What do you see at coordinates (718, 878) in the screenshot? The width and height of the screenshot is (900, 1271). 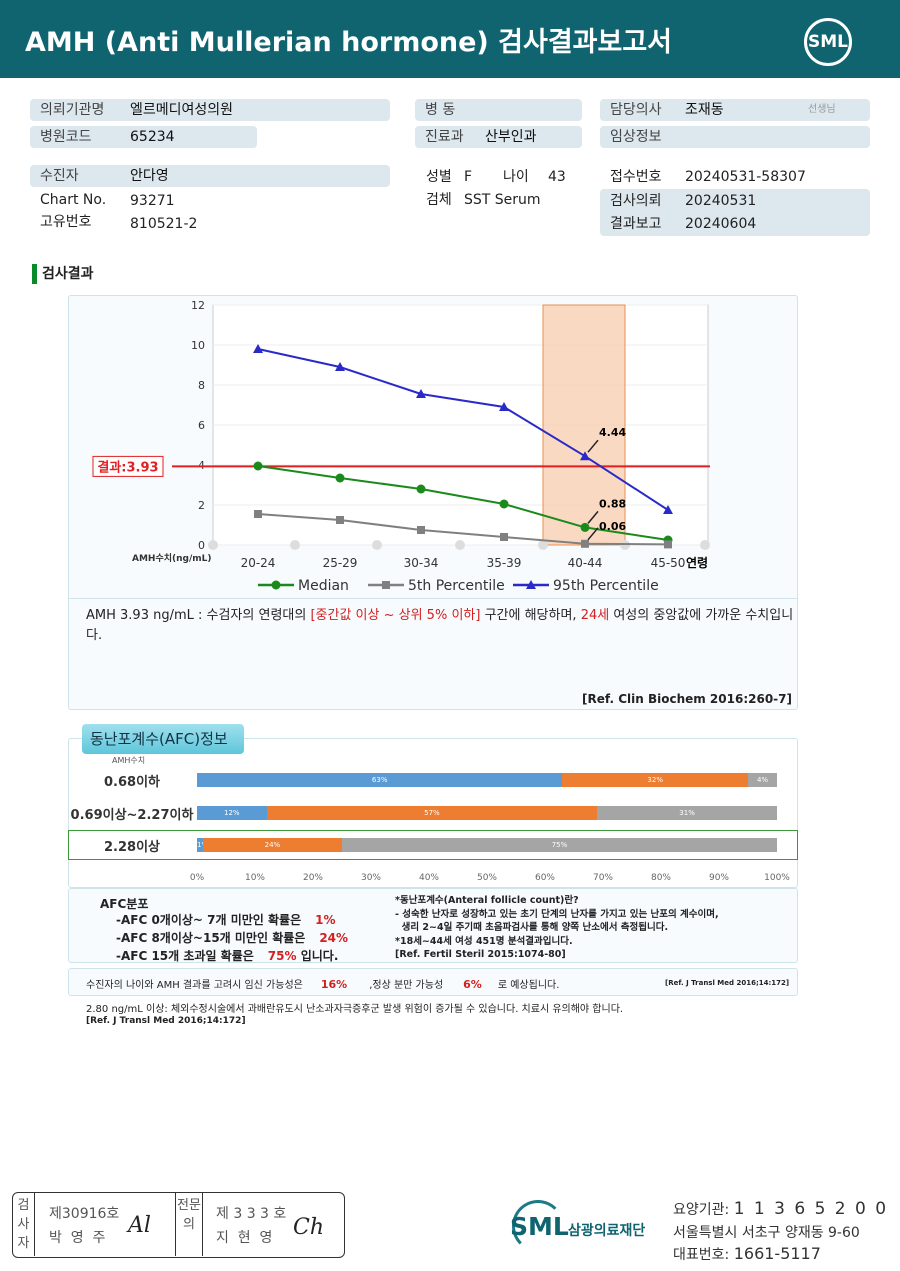 I see `afc-x-tick: 90%` at bounding box center [718, 878].